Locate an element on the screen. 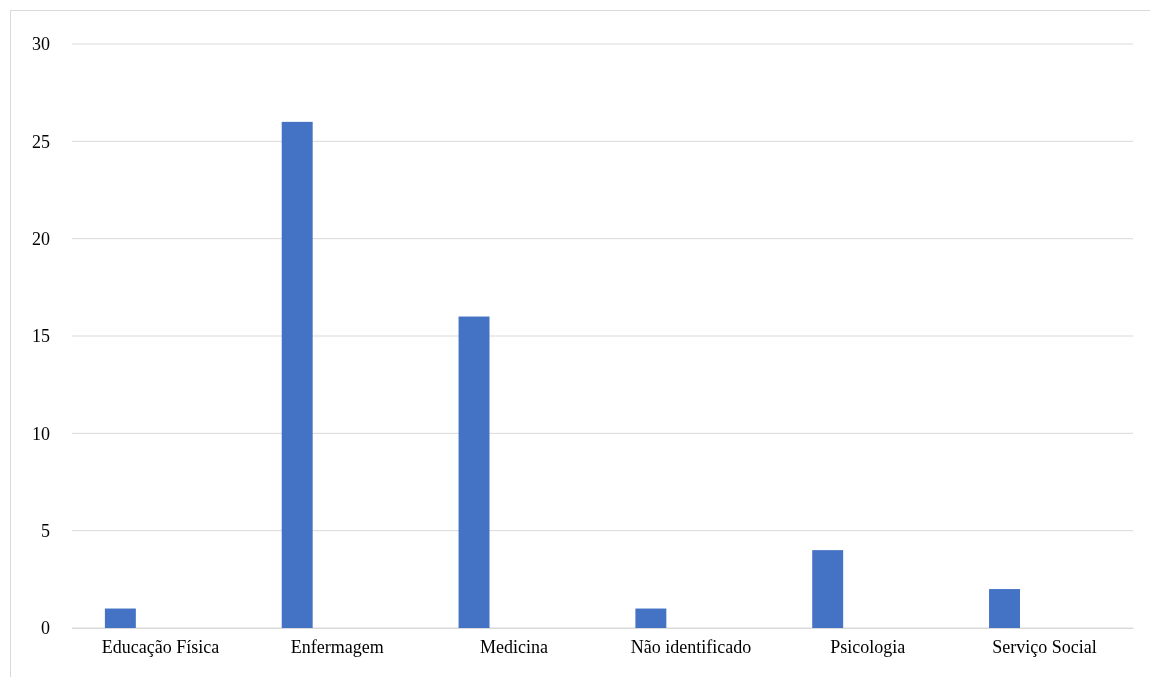  y-tick-label: 15 is located at coordinates (41, 336).